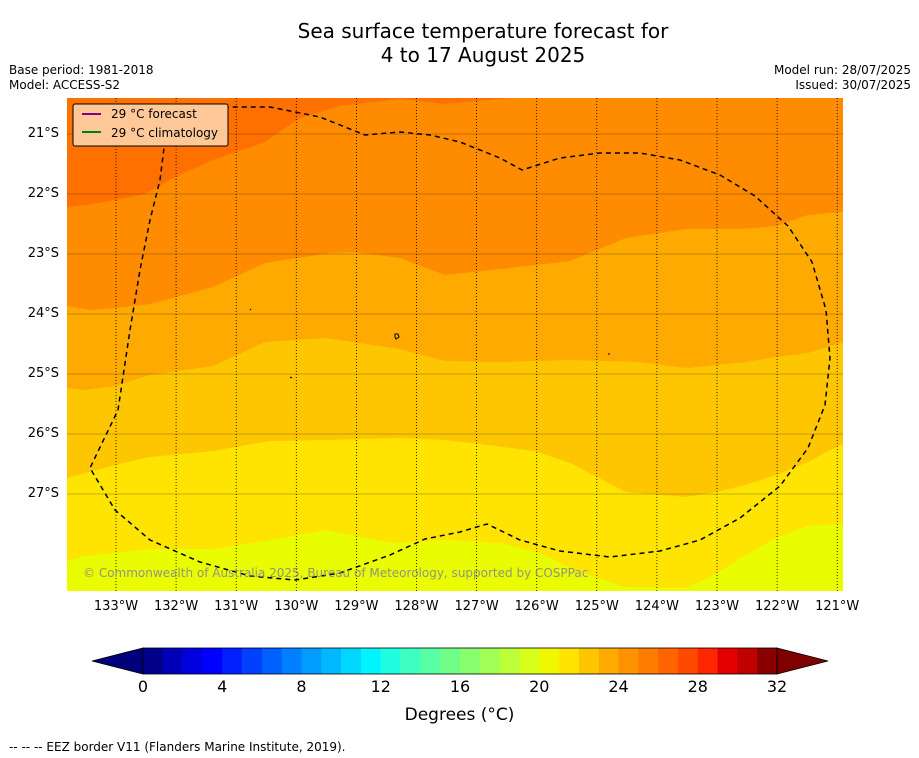 This screenshot has width=919, height=758. What do you see at coordinates (154, 114) in the screenshot?
I see `legend-forecast-label: 29 °C forecast` at bounding box center [154, 114].